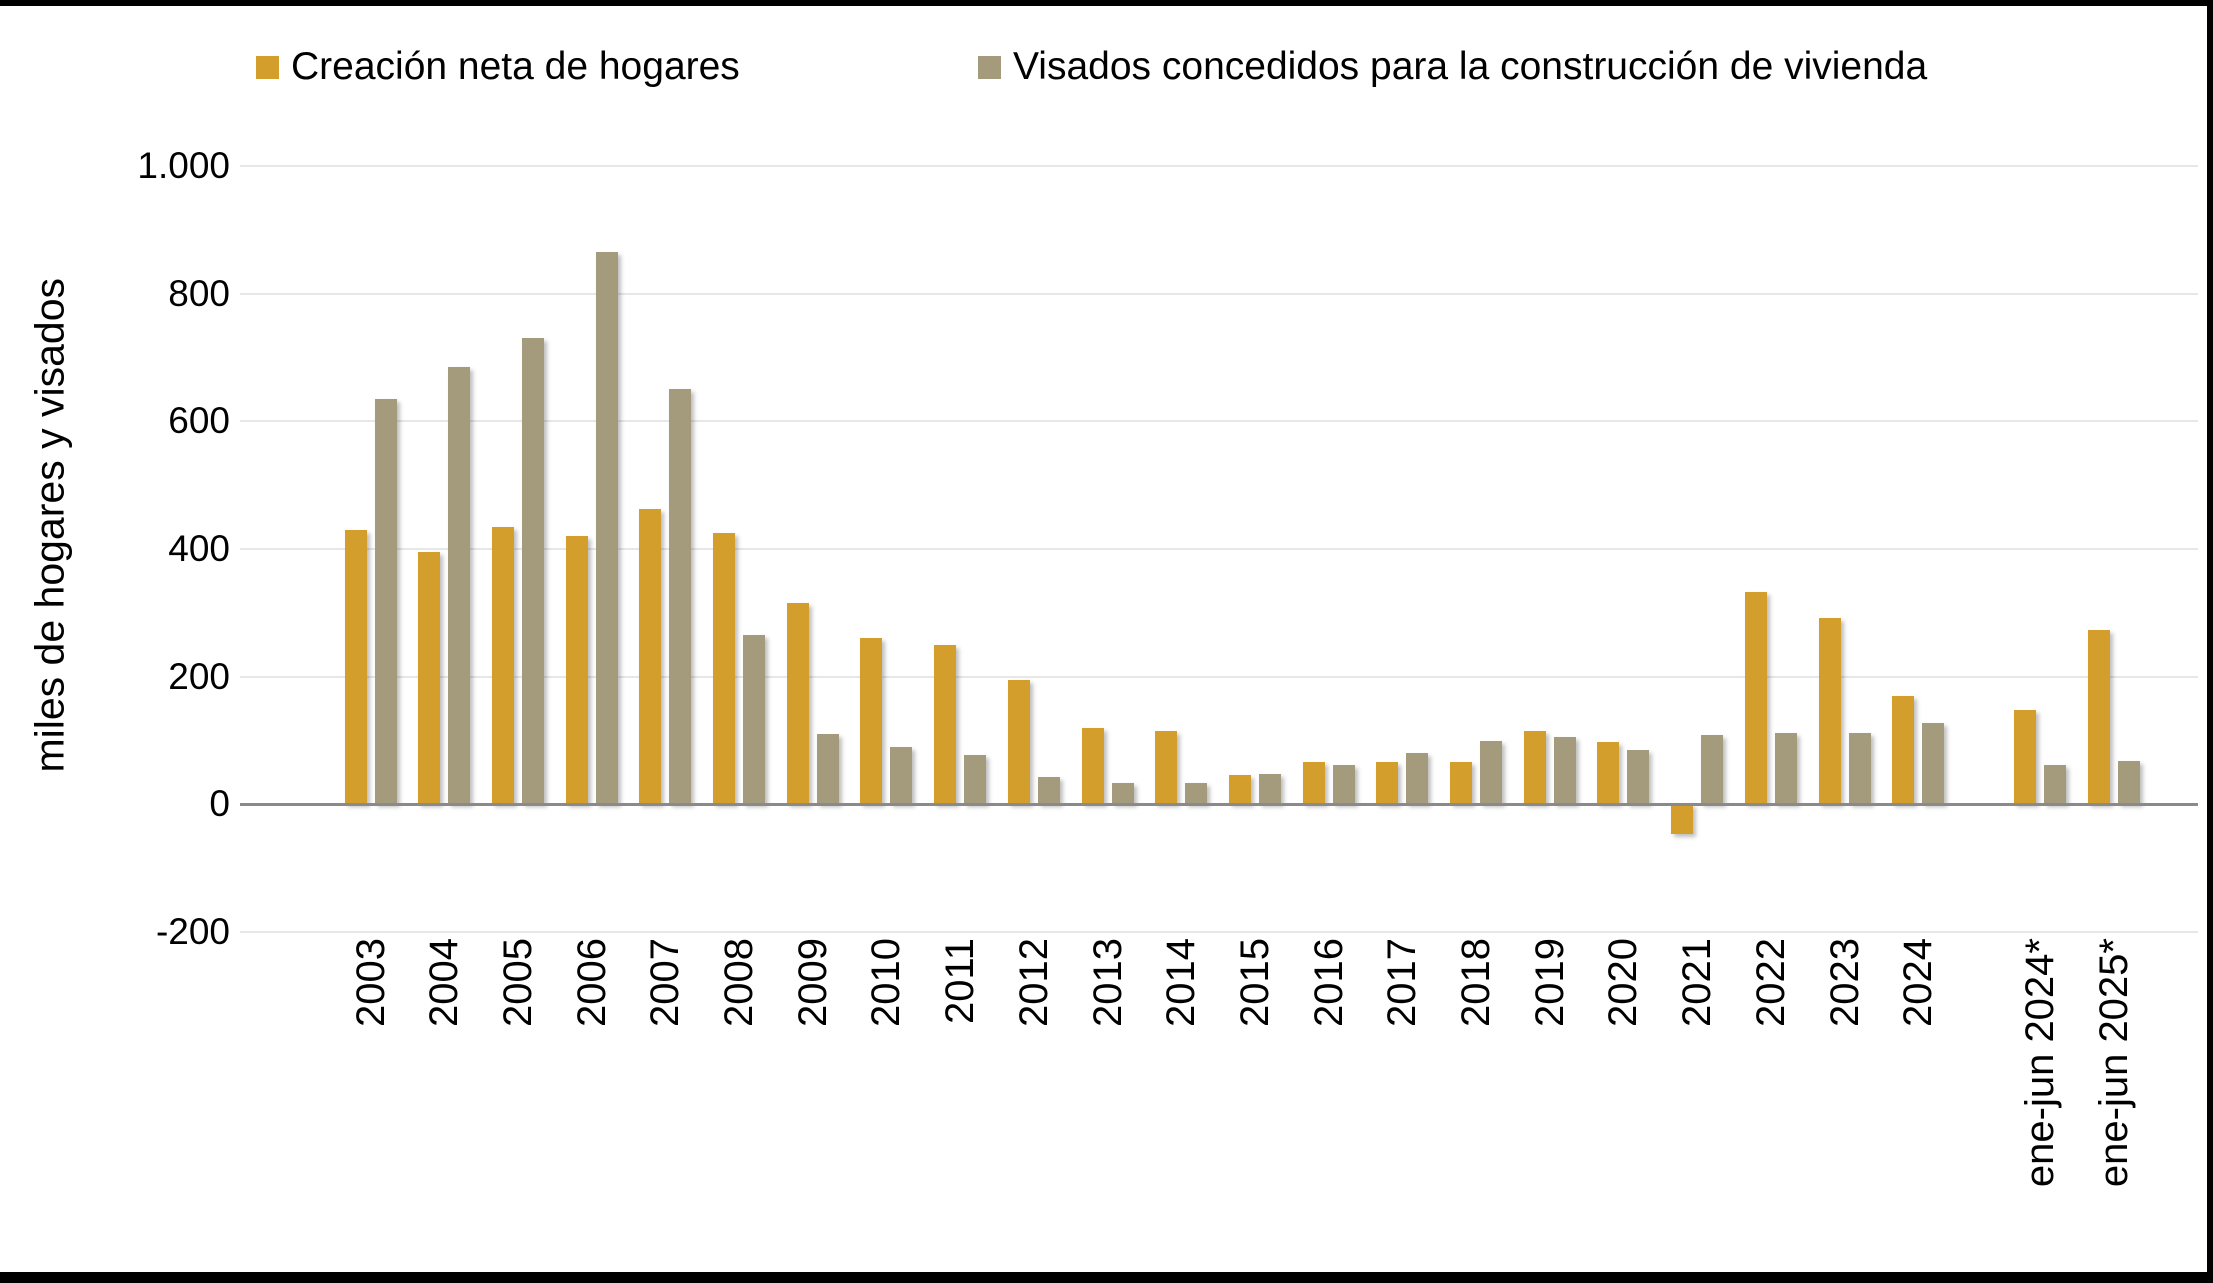 Image resolution: width=2213 pixels, height=1283 pixels. I want to click on bar-hogares-2008, so click(724, 669).